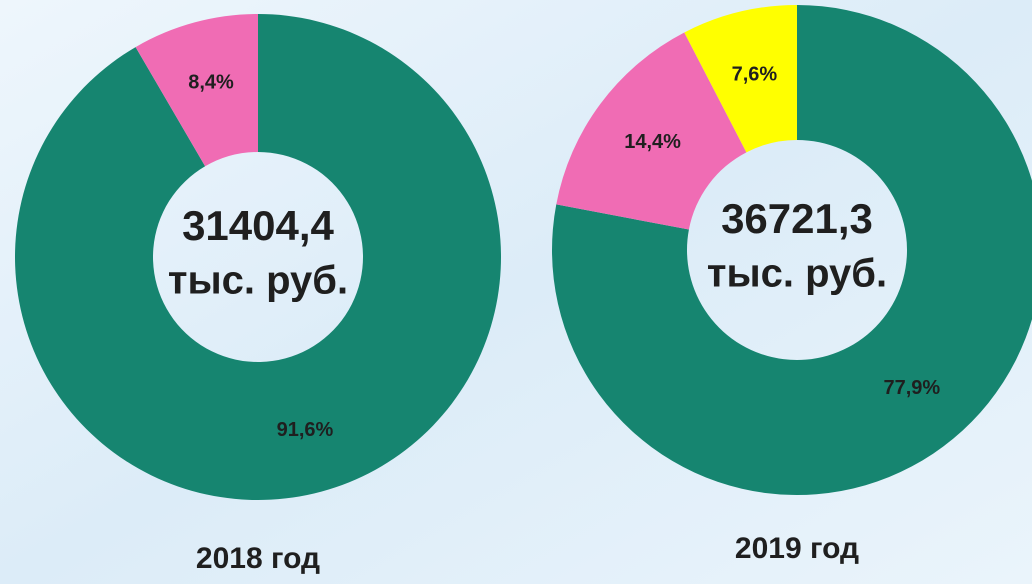 Image resolution: width=1032 pixels, height=584 pixels. What do you see at coordinates (258, 225) in the screenshot?
I see `center-value: 31404,4` at bounding box center [258, 225].